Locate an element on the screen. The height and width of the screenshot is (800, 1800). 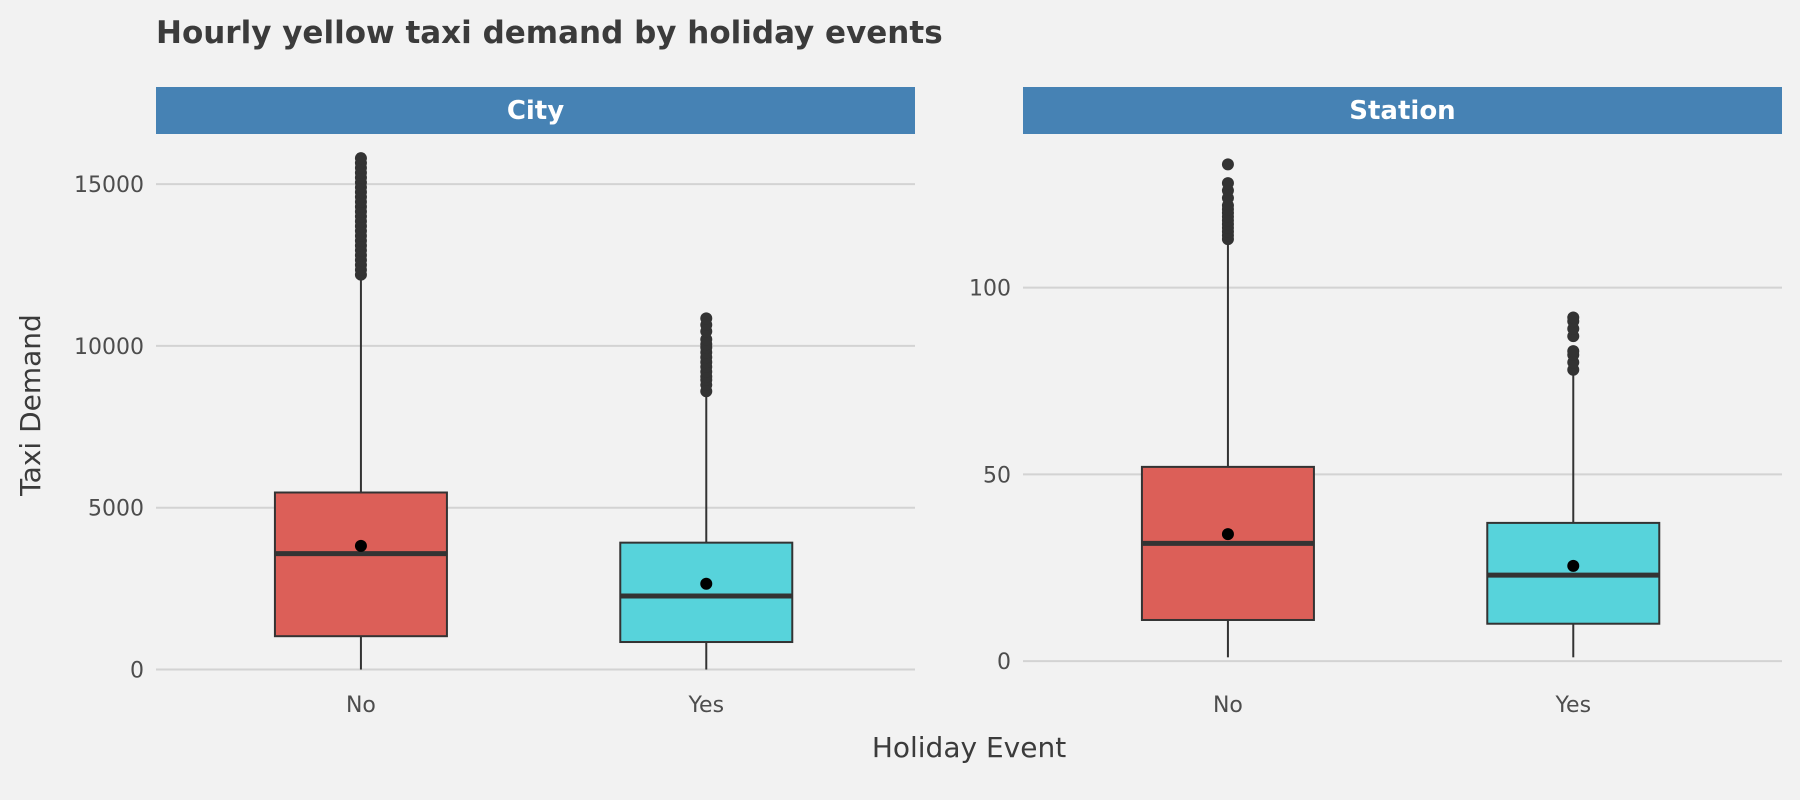
y-axis-title: Taxi Demand is located at coordinates (30, 405).